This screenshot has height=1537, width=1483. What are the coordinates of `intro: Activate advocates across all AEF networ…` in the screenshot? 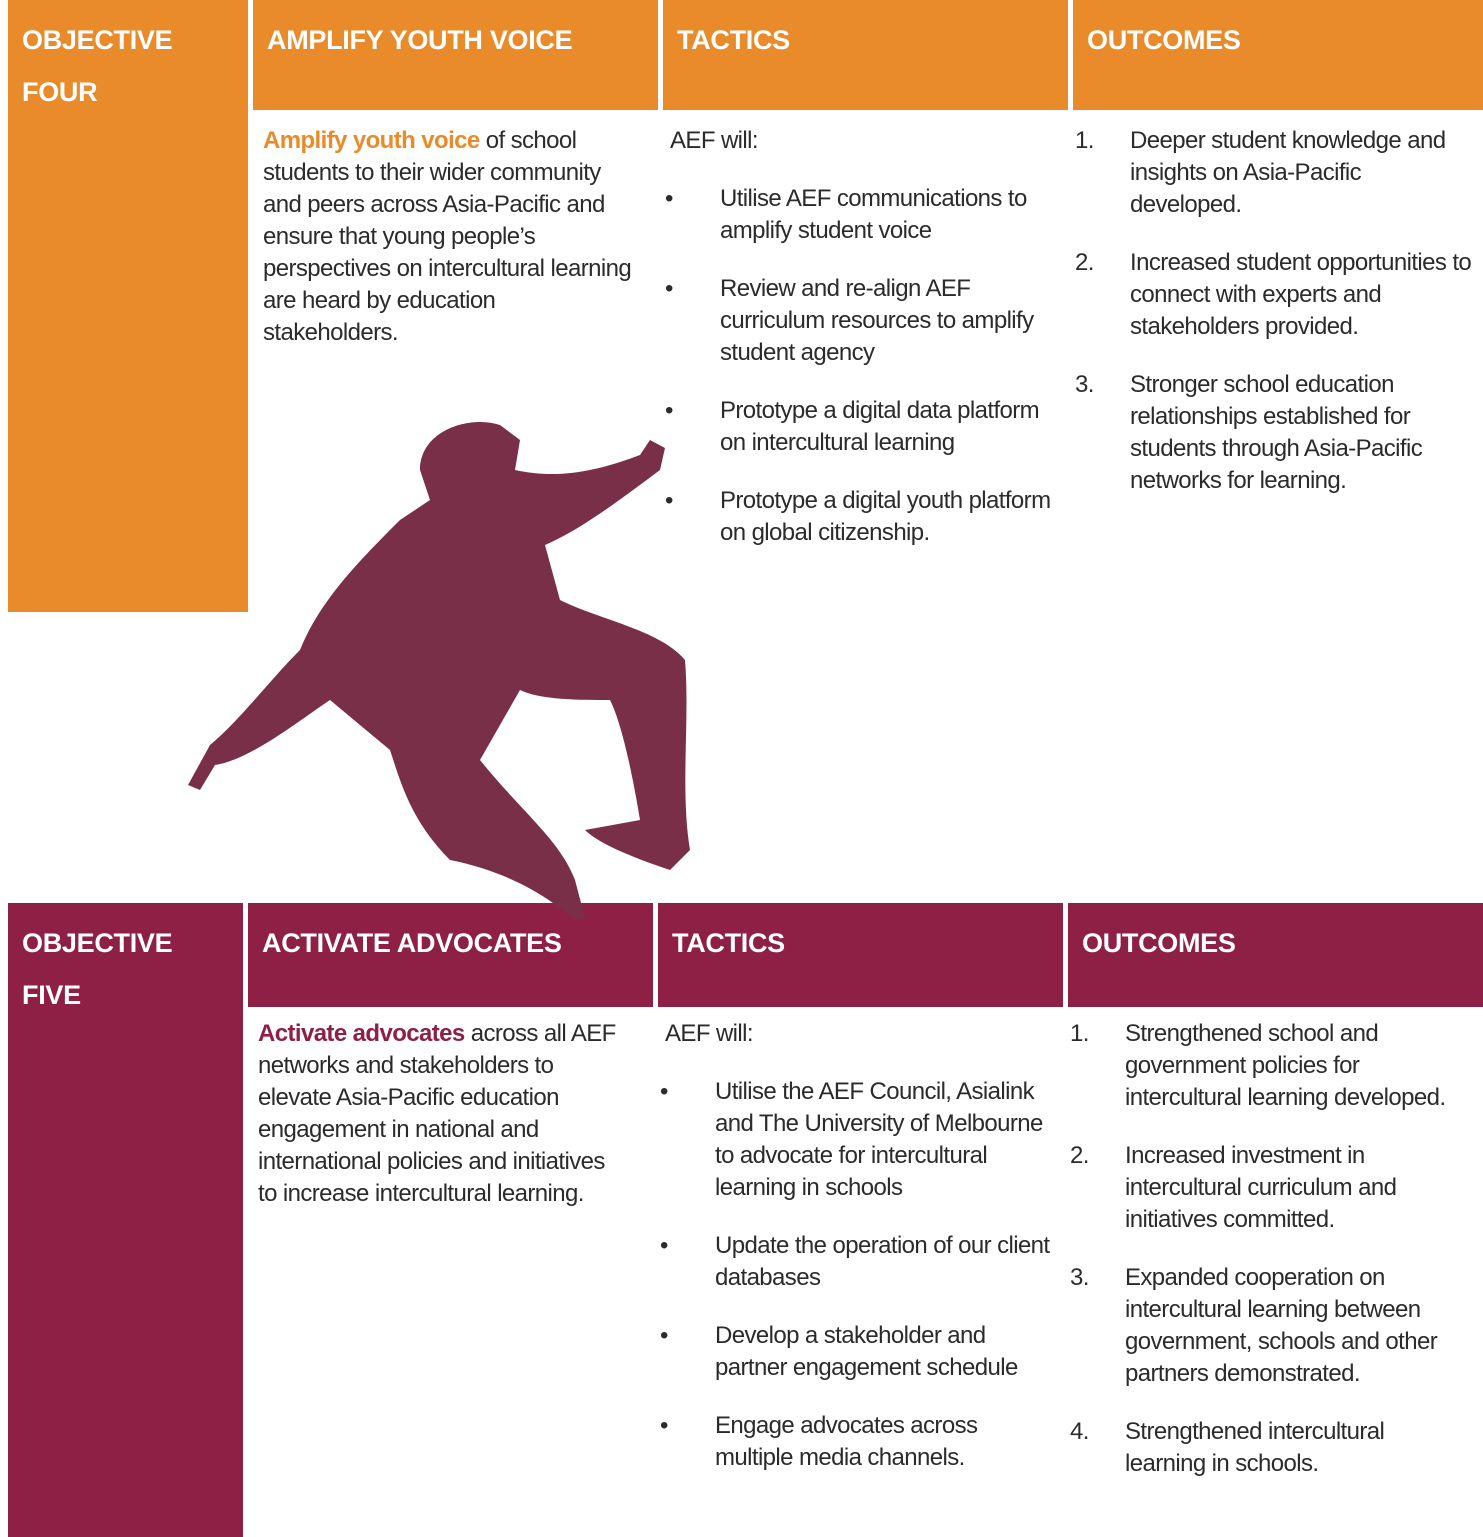 It's located at (443, 1114).